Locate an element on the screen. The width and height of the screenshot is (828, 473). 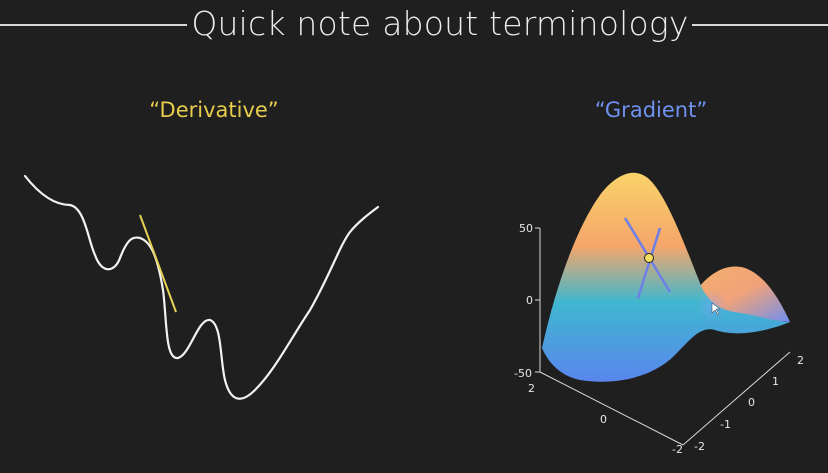
title-rule-right is located at coordinates (760, 25).